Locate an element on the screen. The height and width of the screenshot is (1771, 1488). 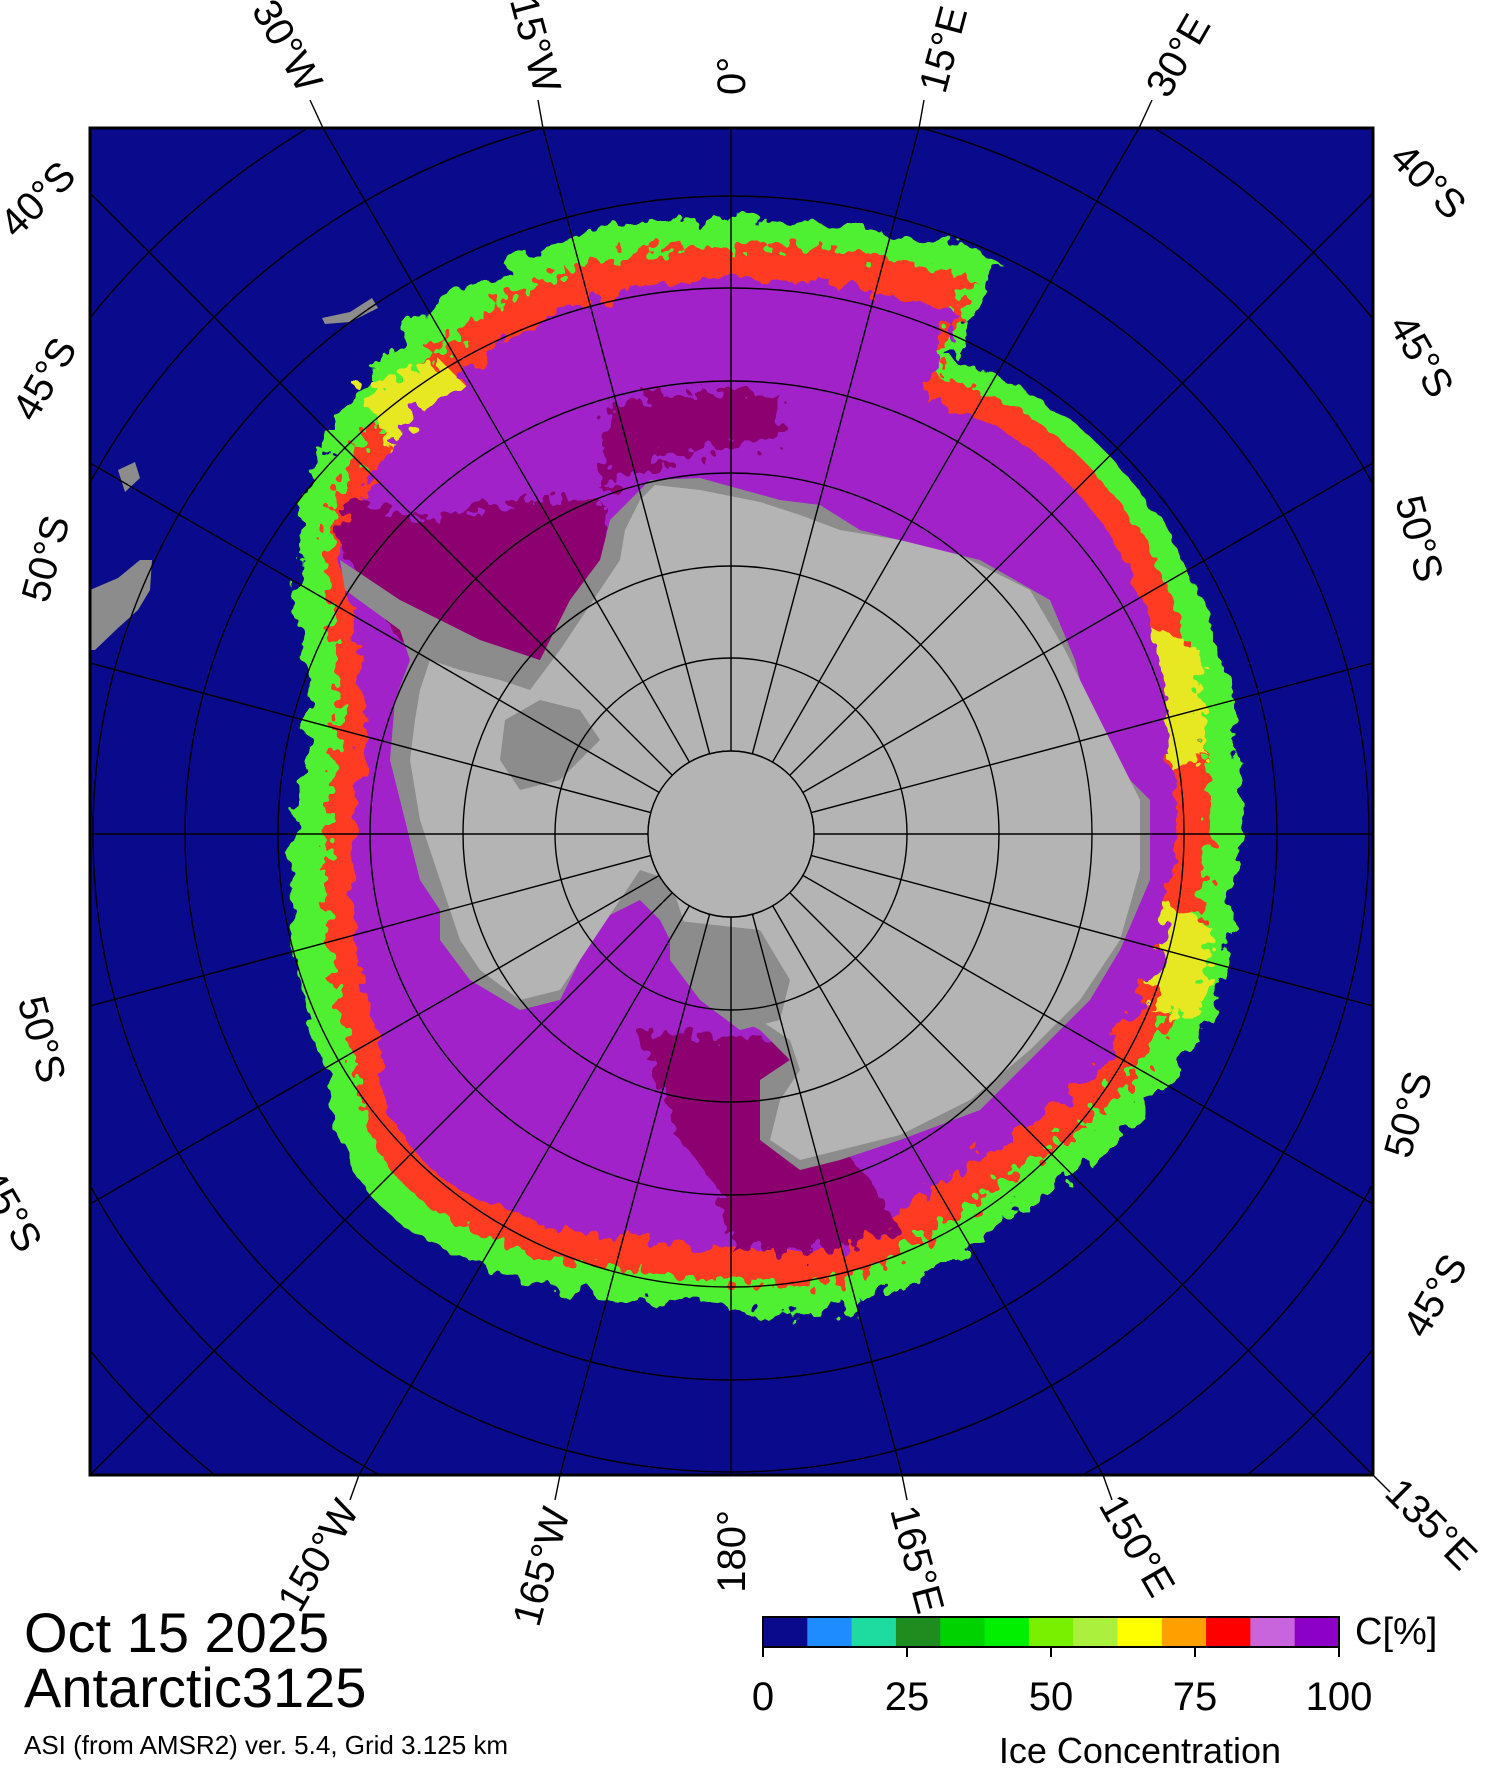
colorbar-tick: 25 is located at coordinates (907, 1697).